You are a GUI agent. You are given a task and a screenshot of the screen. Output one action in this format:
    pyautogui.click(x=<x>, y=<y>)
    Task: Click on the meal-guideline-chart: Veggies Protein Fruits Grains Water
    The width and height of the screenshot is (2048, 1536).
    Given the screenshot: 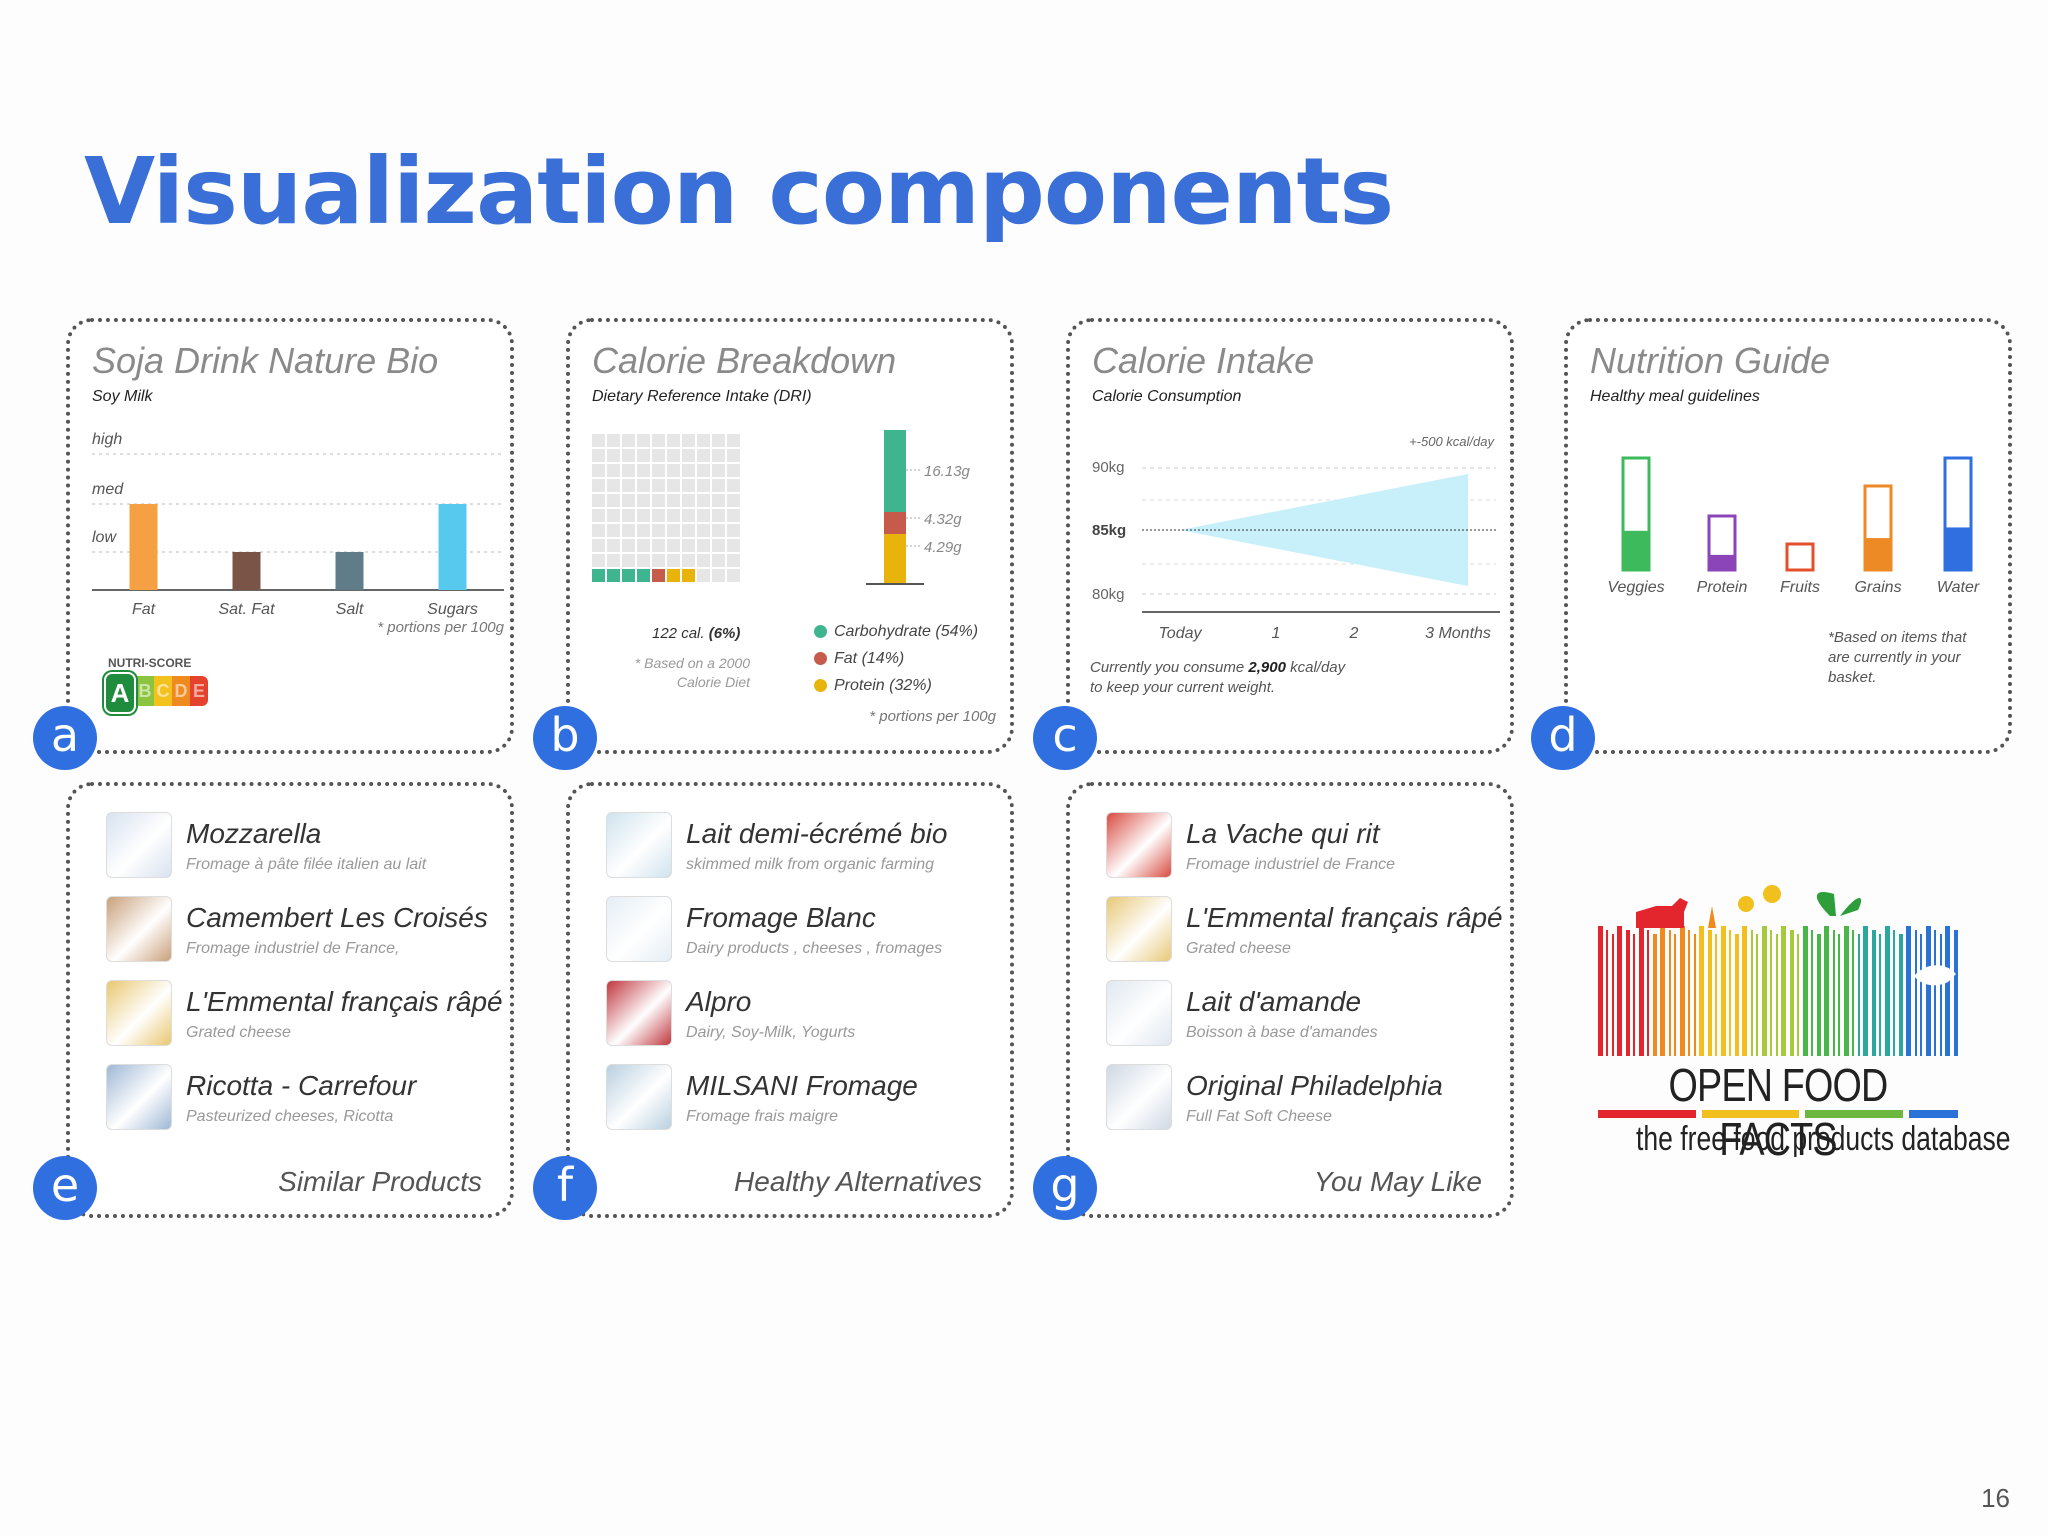 What is the action you would take?
    pyautogui.click(x=1793, y=526)
    